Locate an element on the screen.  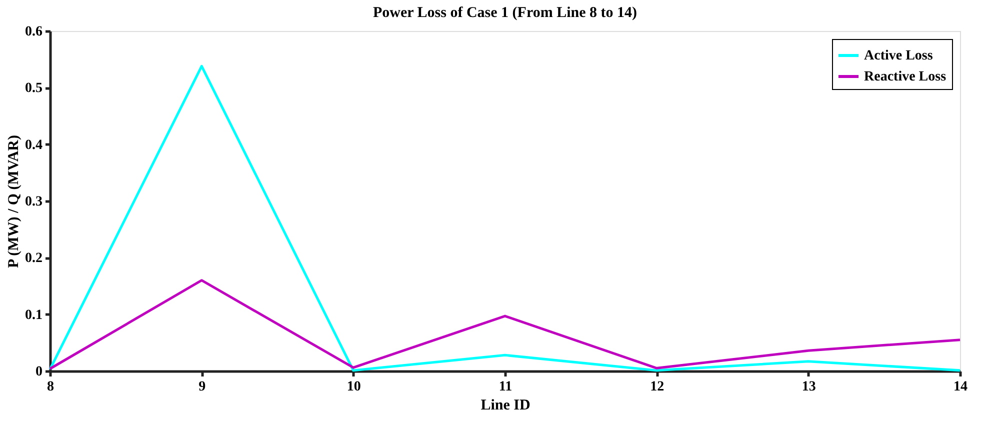
x-tick-label: 11 is located at coordinates (505, 387).